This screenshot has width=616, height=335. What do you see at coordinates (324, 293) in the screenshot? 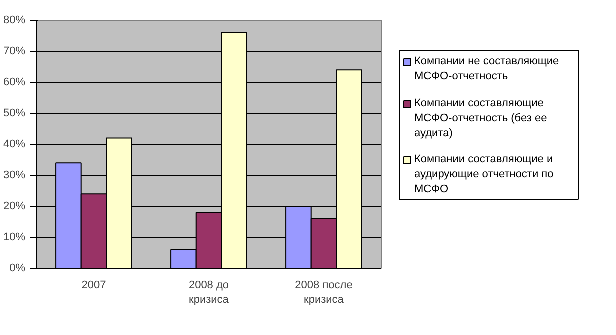
I see `x-tick-label: 2008 после кризиса` at bounding box center [324, 293].